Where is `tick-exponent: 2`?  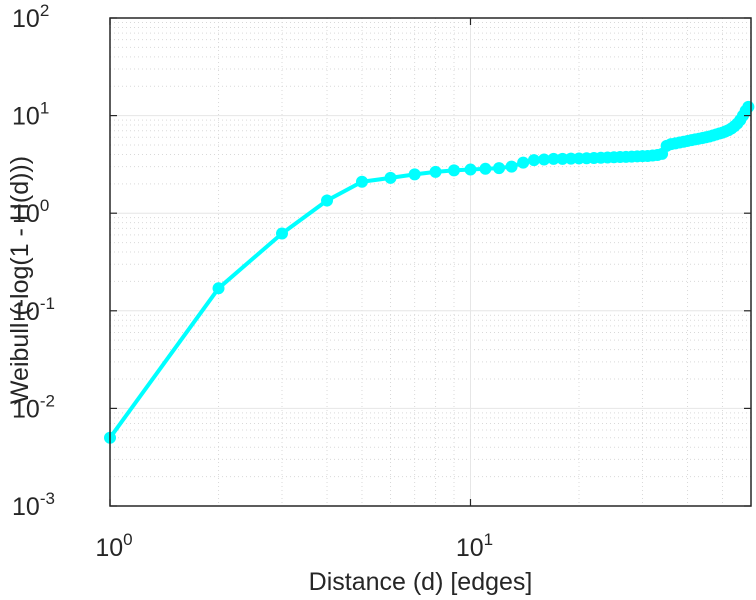 tick-exponent: 2 is located at coordinates (44, 10).